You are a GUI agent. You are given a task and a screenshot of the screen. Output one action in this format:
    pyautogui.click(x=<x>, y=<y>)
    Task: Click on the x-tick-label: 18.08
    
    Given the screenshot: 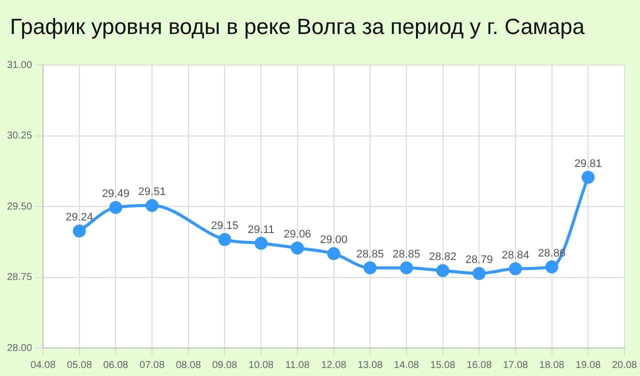 What is the action you would take?
    pyautogui.click(x=552, y=365)
    